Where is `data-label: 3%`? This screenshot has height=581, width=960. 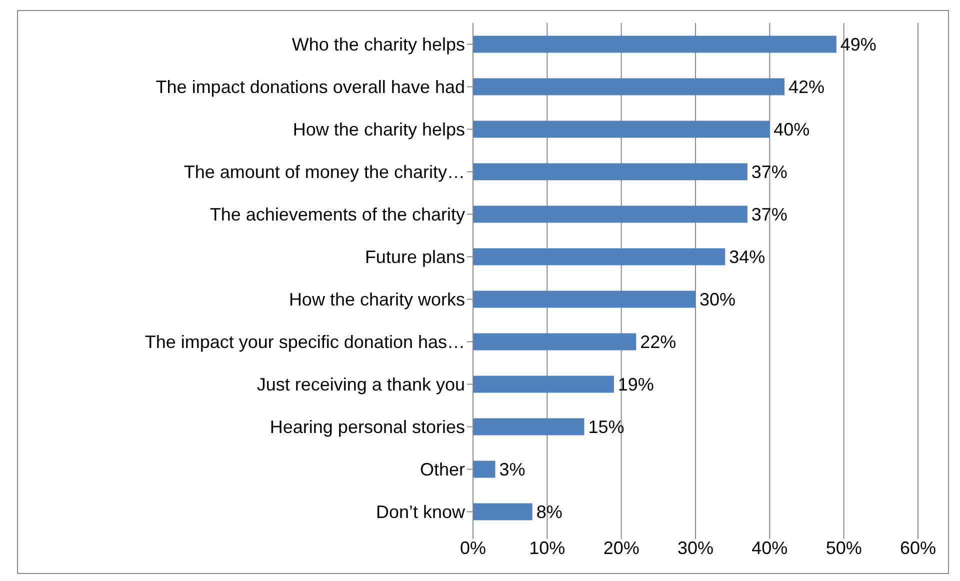 data-label: 3% is located at coordinates (512, 470).